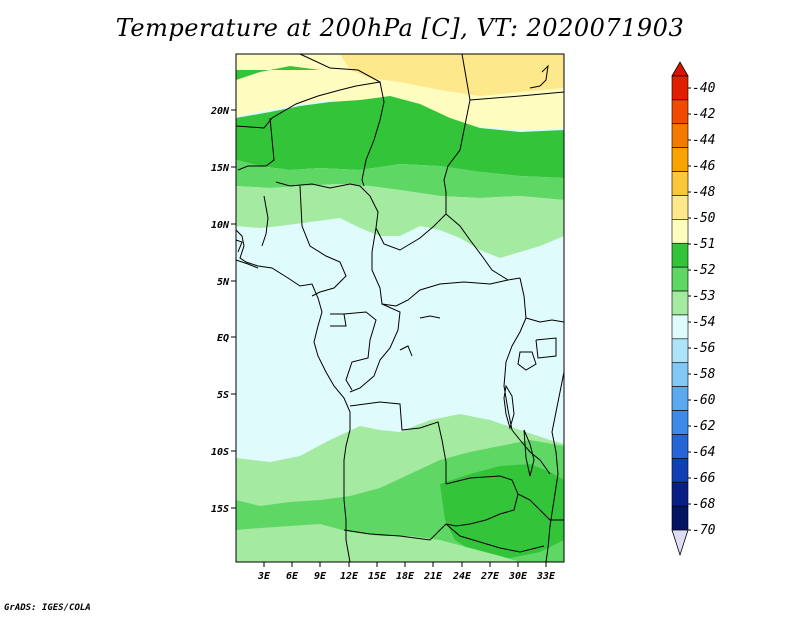 Image resolution: width=800 pixels, height=618 pixels. What do you see at coordinates (220, 452) in the screenshot?
I see `lat-tick-10s: 10S` at bounding box center [220, 452].